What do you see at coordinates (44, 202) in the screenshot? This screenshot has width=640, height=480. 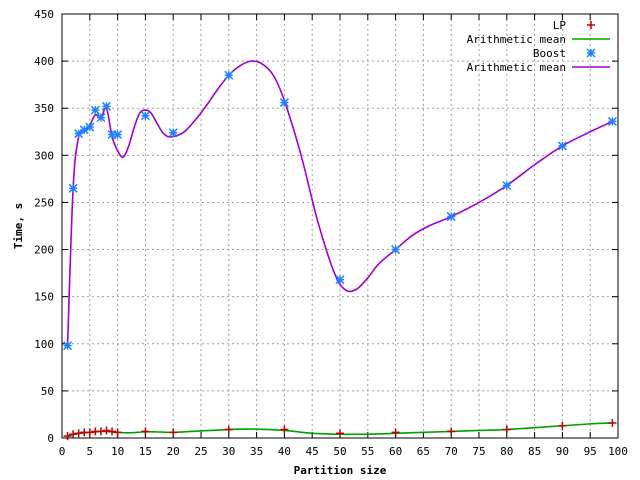 I see `y-tick-label: 250` at bounding box center [44, 202].